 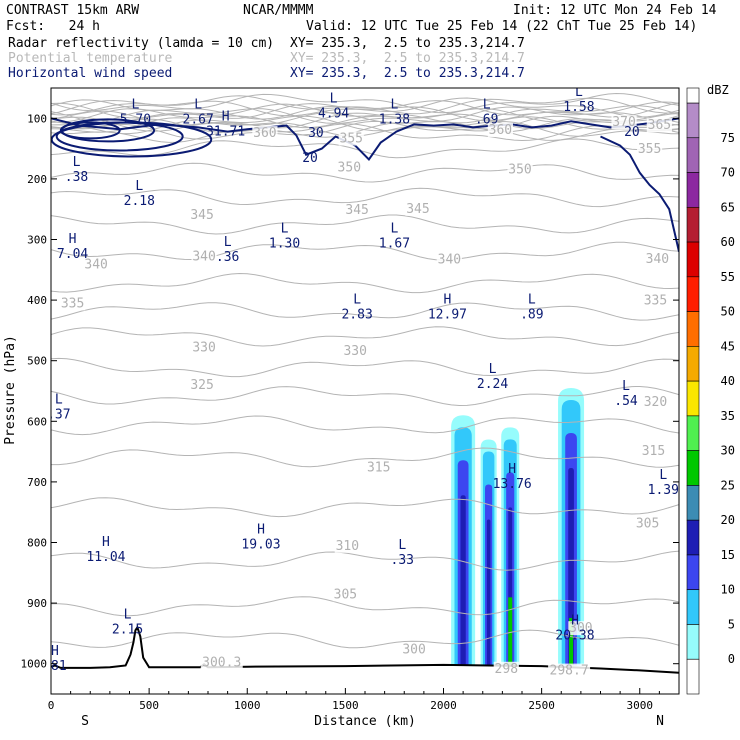 What do you see at coordinates (512, 484) in the screenshot?
I see `extremum-value-18: 13.76` at bounding box center [512, 484].